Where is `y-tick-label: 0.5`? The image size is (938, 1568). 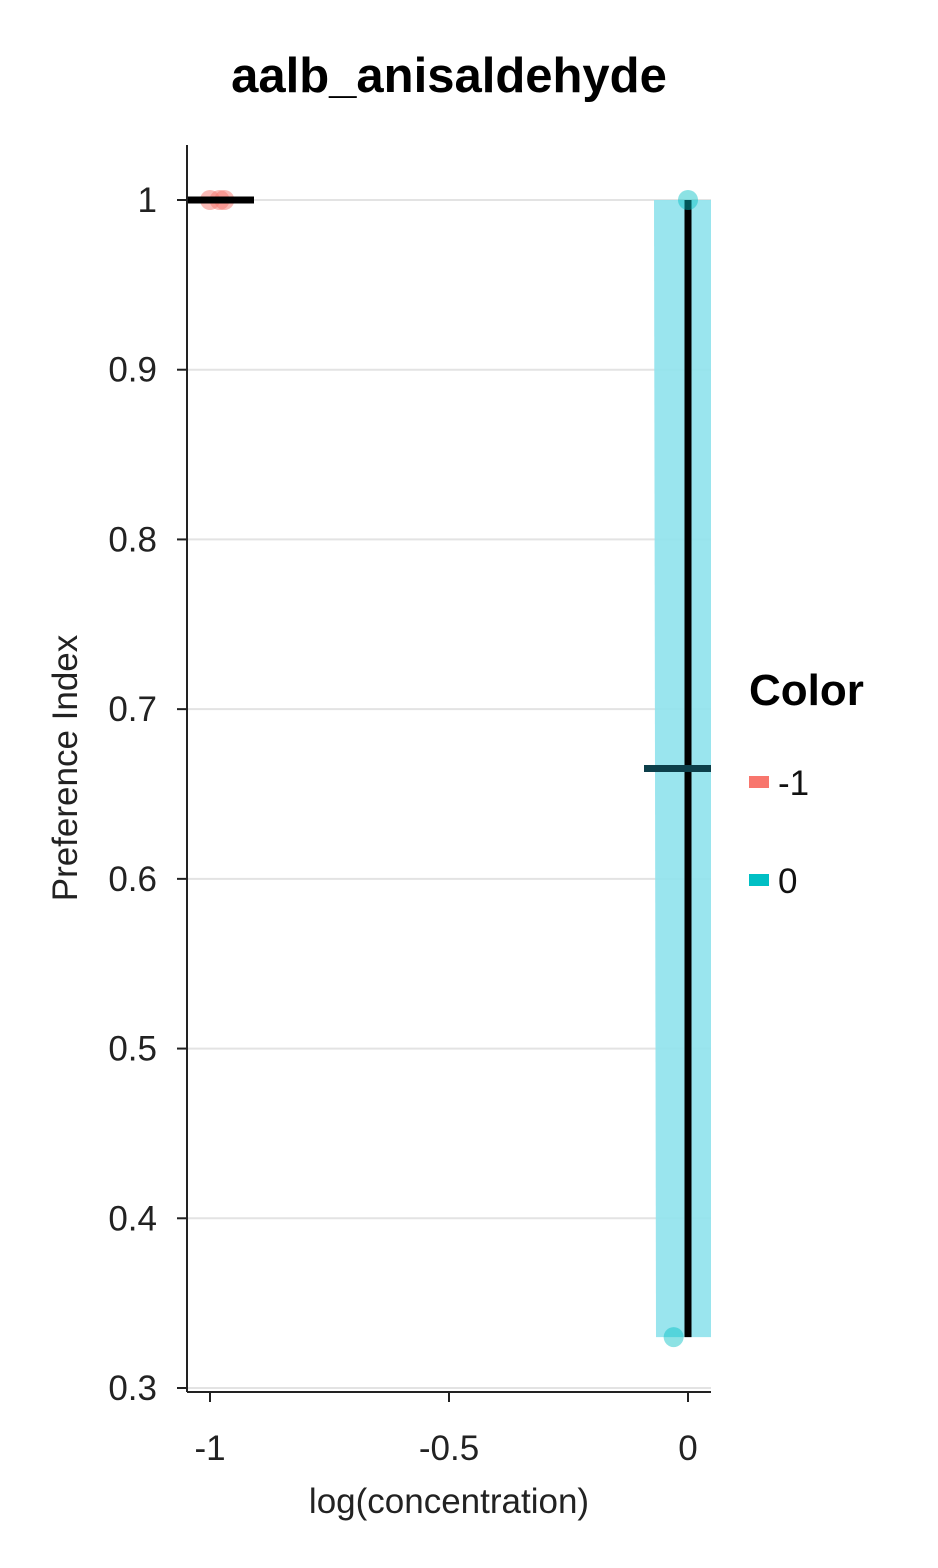 y-tick-label: 0.5 is located at coordinates (132, 1049).